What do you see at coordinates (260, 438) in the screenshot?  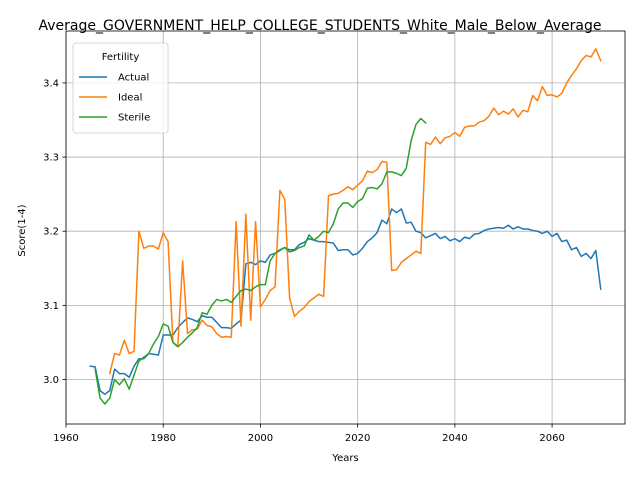 I see `x-tick-label: 2000` at bounding box center [260, 438].